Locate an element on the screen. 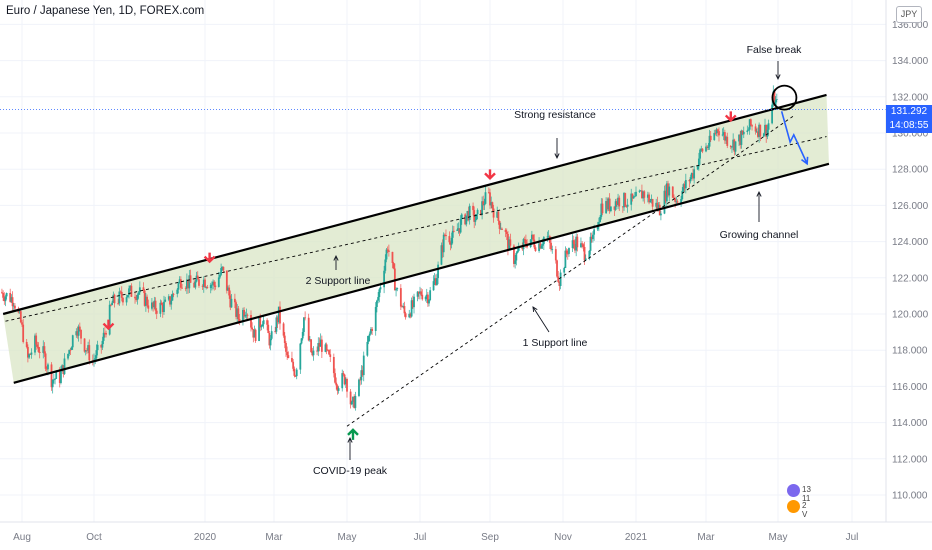 The width and height of the screenshot is (932, 550). pointer-arrowhead-icon is located at coordinates (778, 77).